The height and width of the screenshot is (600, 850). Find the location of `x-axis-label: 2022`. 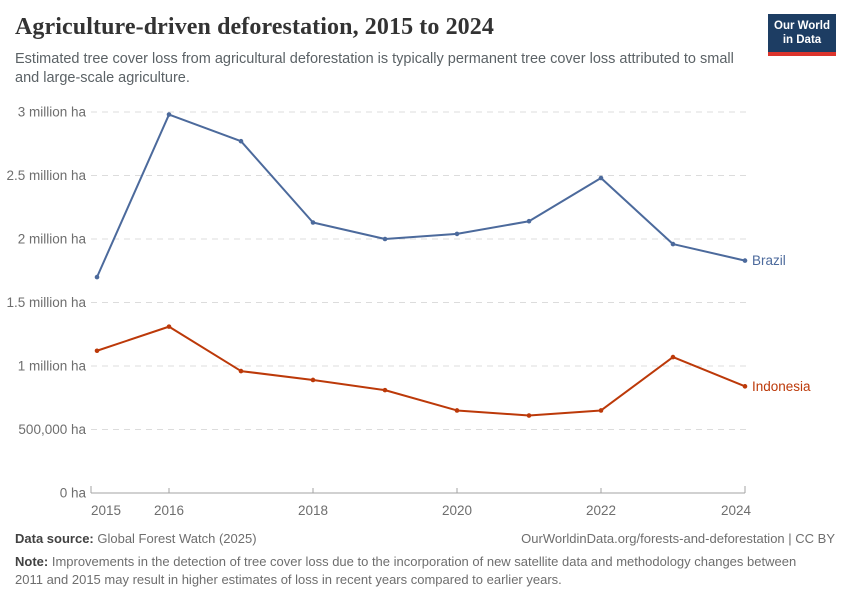

x-axis-label: 2022 is located at coordinates (601, 510).